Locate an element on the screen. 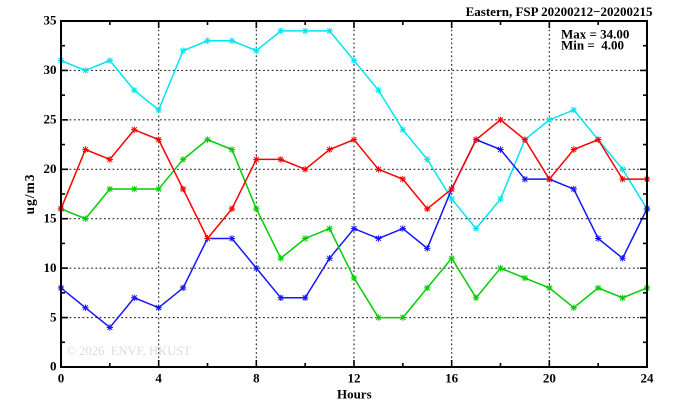 The image size is (674, 409). svg-text: 24 is located at coordinates (648, 377).